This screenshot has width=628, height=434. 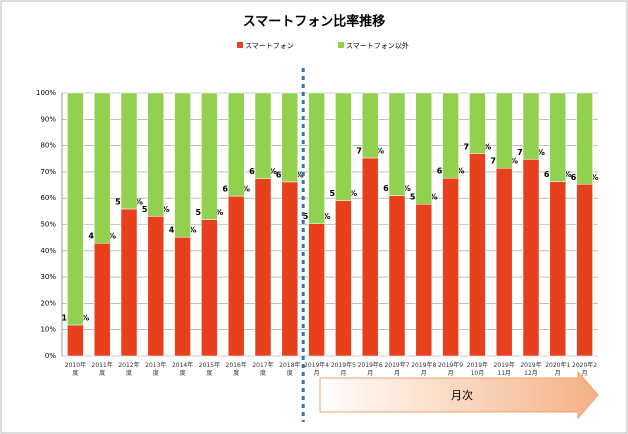 I want to click on y-tick-label: 80%, so click(x=48, y=146).